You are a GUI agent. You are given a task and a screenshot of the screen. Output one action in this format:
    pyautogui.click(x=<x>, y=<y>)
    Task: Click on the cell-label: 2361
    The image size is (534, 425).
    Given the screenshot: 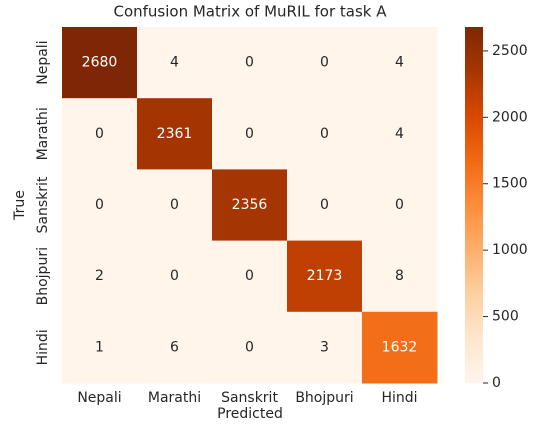 What is the action you would take?
    pyautogui.click(x=175, y=134)
    